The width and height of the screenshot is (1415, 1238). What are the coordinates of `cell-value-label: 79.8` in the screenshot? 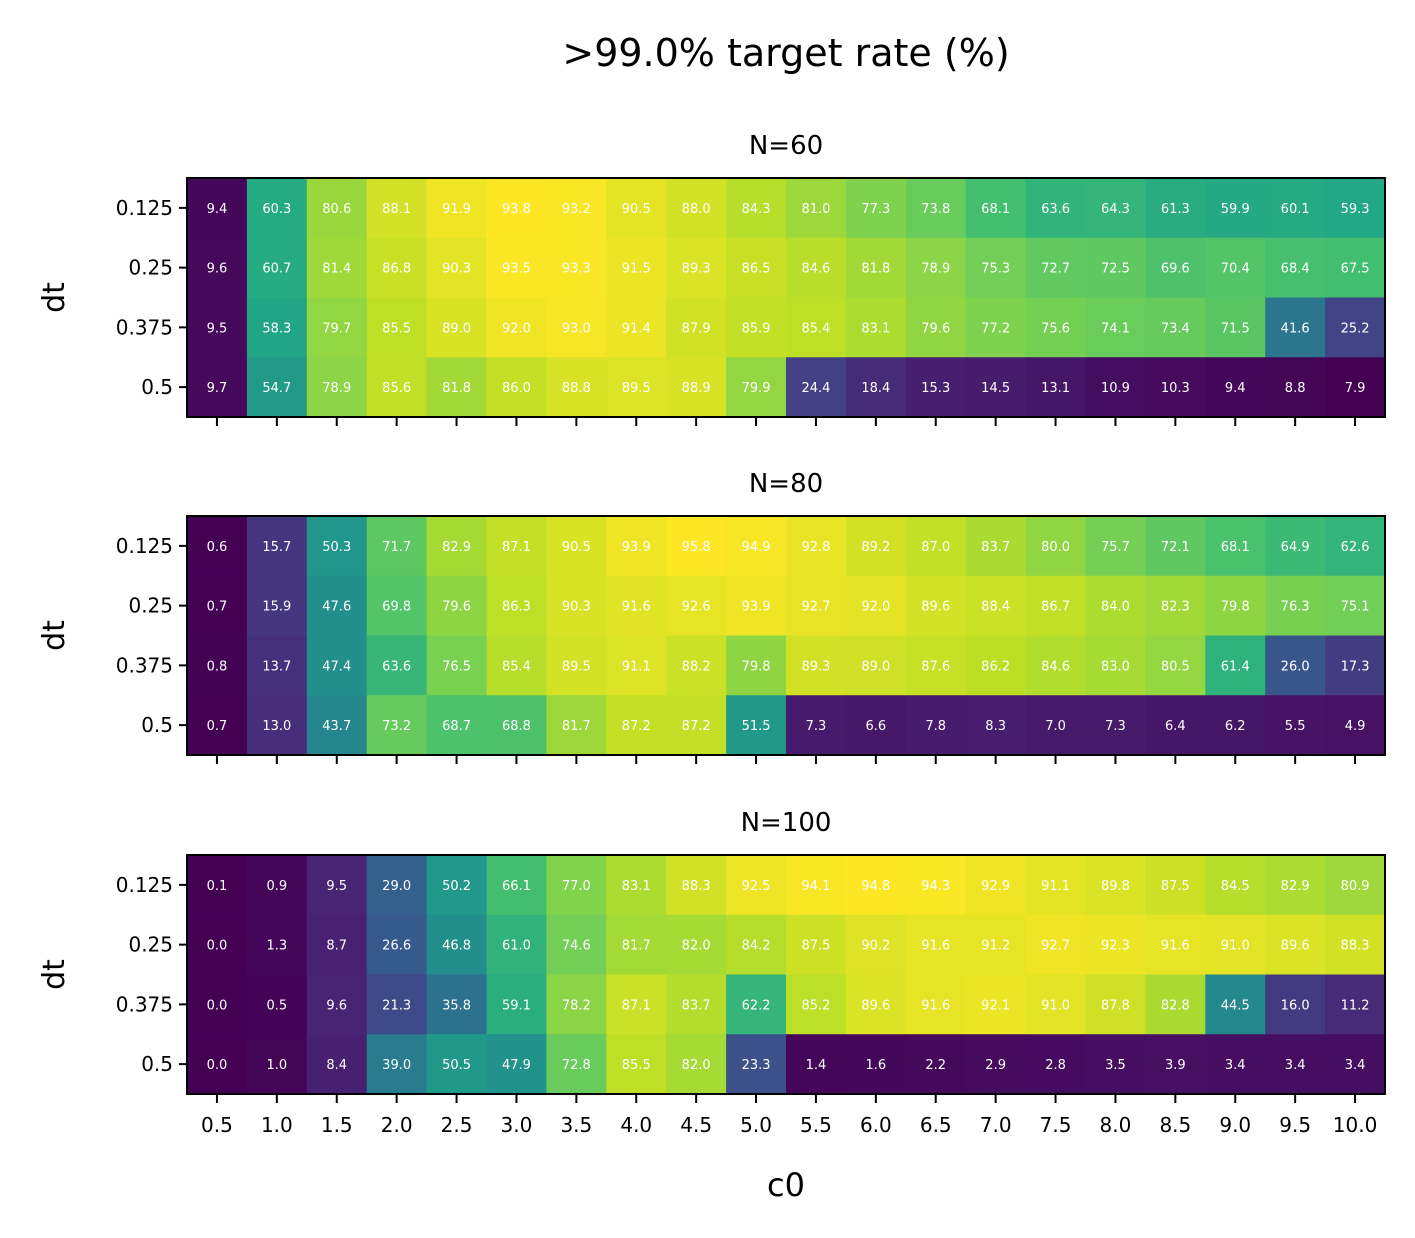 It's located at (1235, 607).